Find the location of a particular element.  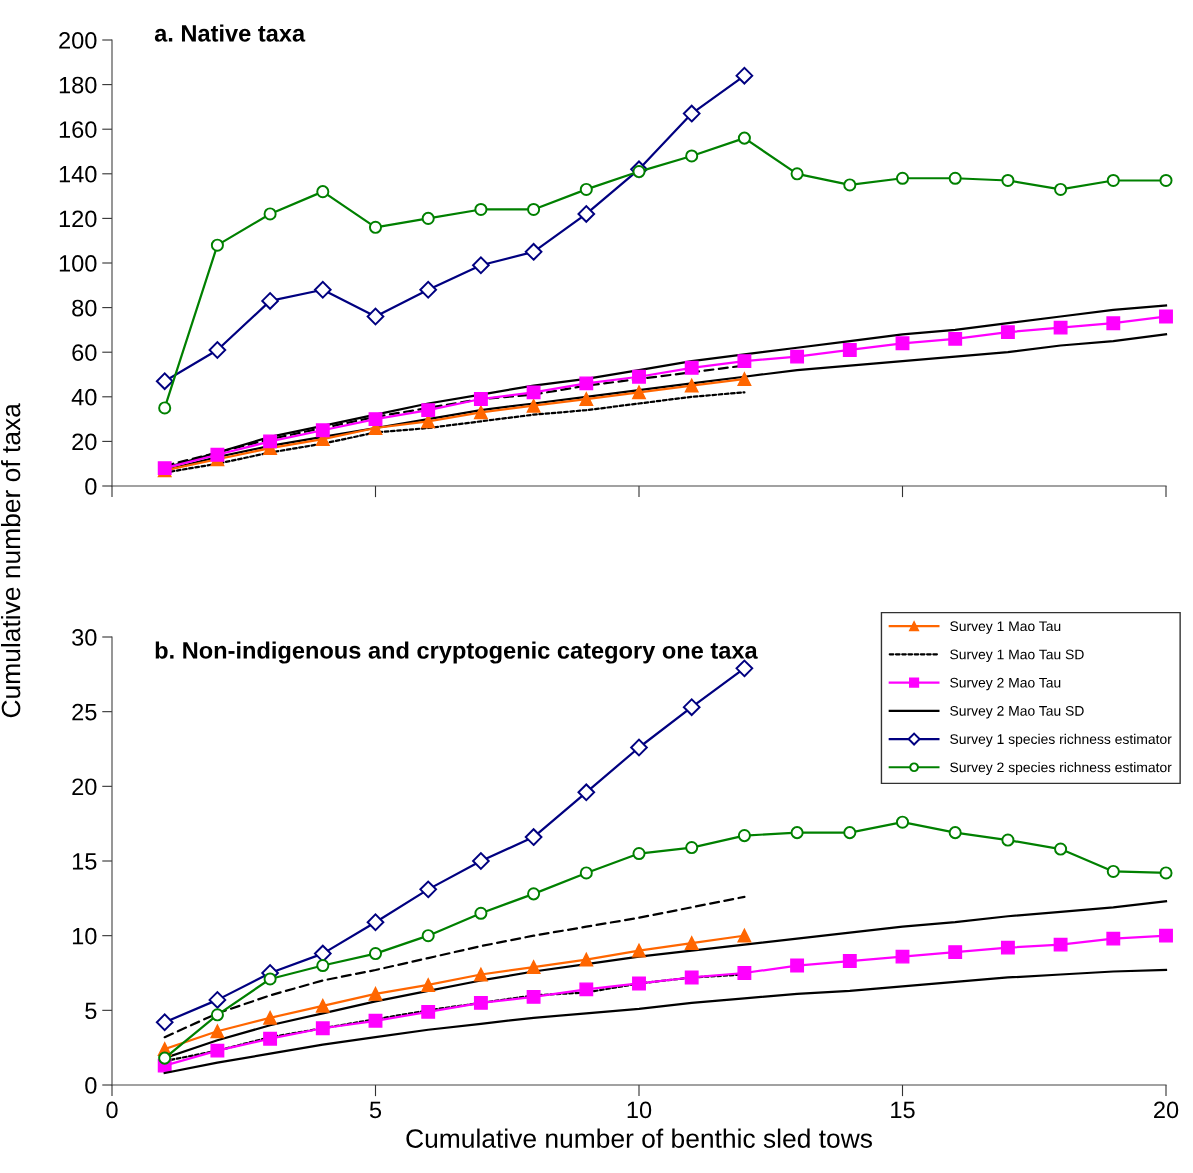

y-tick-label: 15 is located at coordinates (84, 861).